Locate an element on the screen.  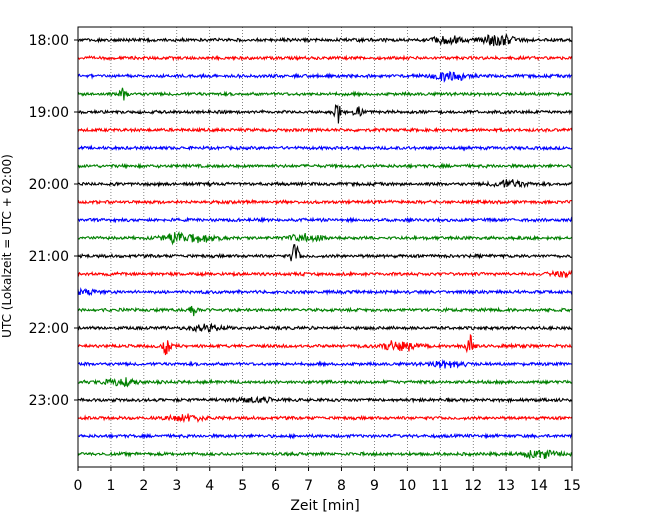
y-axis-label: UTC (Lokalzeit = UTC + 02:00) is located at coordinates (7, 246).